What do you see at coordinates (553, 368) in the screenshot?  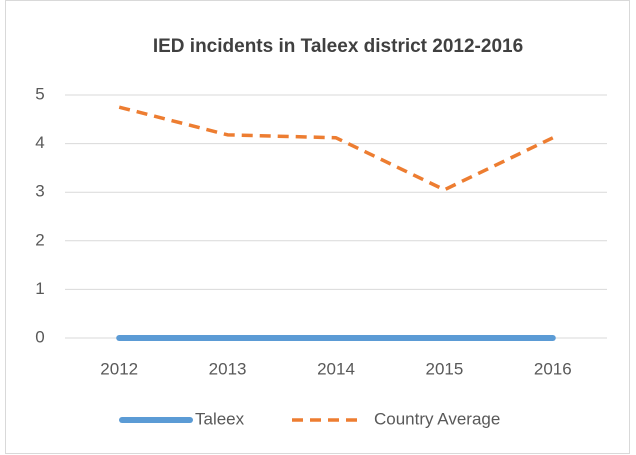 I see `x-tick-label: 2016` at bounding box center [553, 368].